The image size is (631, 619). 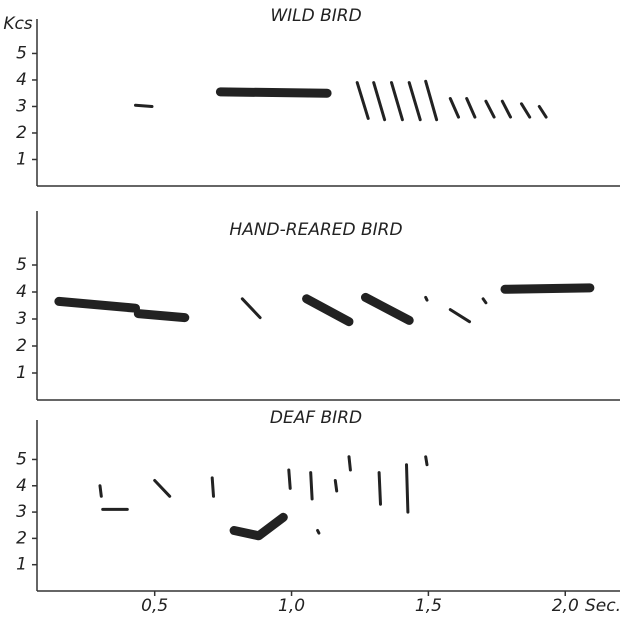 What do you see at coordinates (603, 606) in the screenshot?
I see `x-axis-label: Sec.` at bounding box center [603, 606].